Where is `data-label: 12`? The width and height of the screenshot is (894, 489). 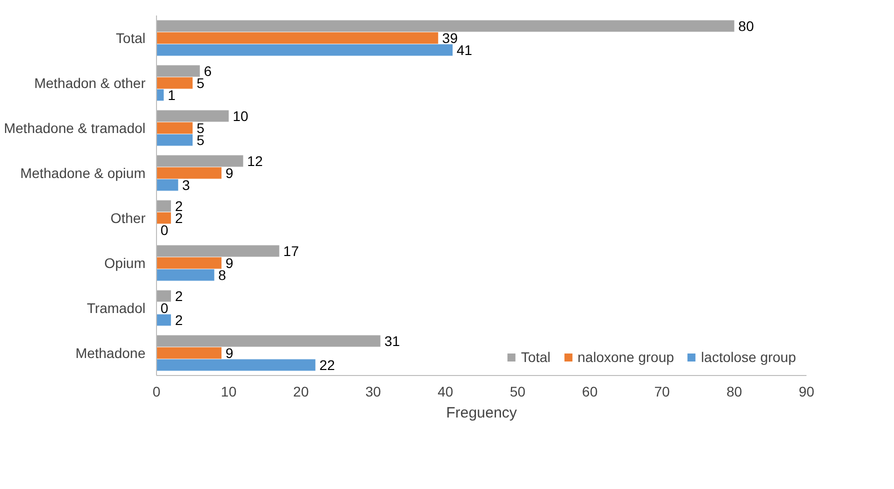 data-label: 12 is located at coordinates (255, 161).